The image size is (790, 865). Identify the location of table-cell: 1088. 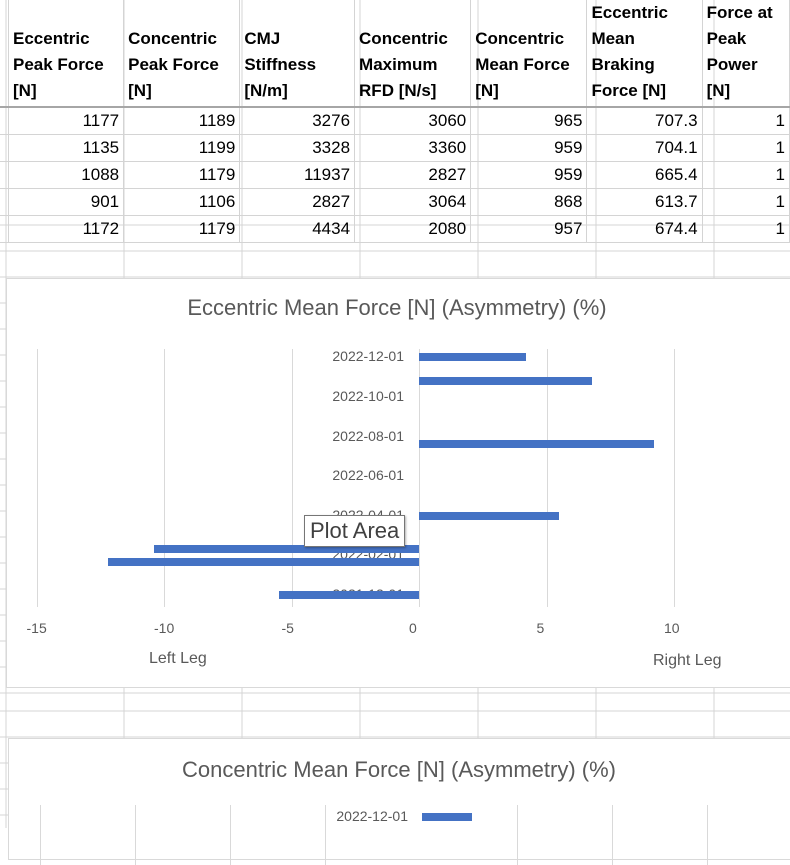
(66, 175).